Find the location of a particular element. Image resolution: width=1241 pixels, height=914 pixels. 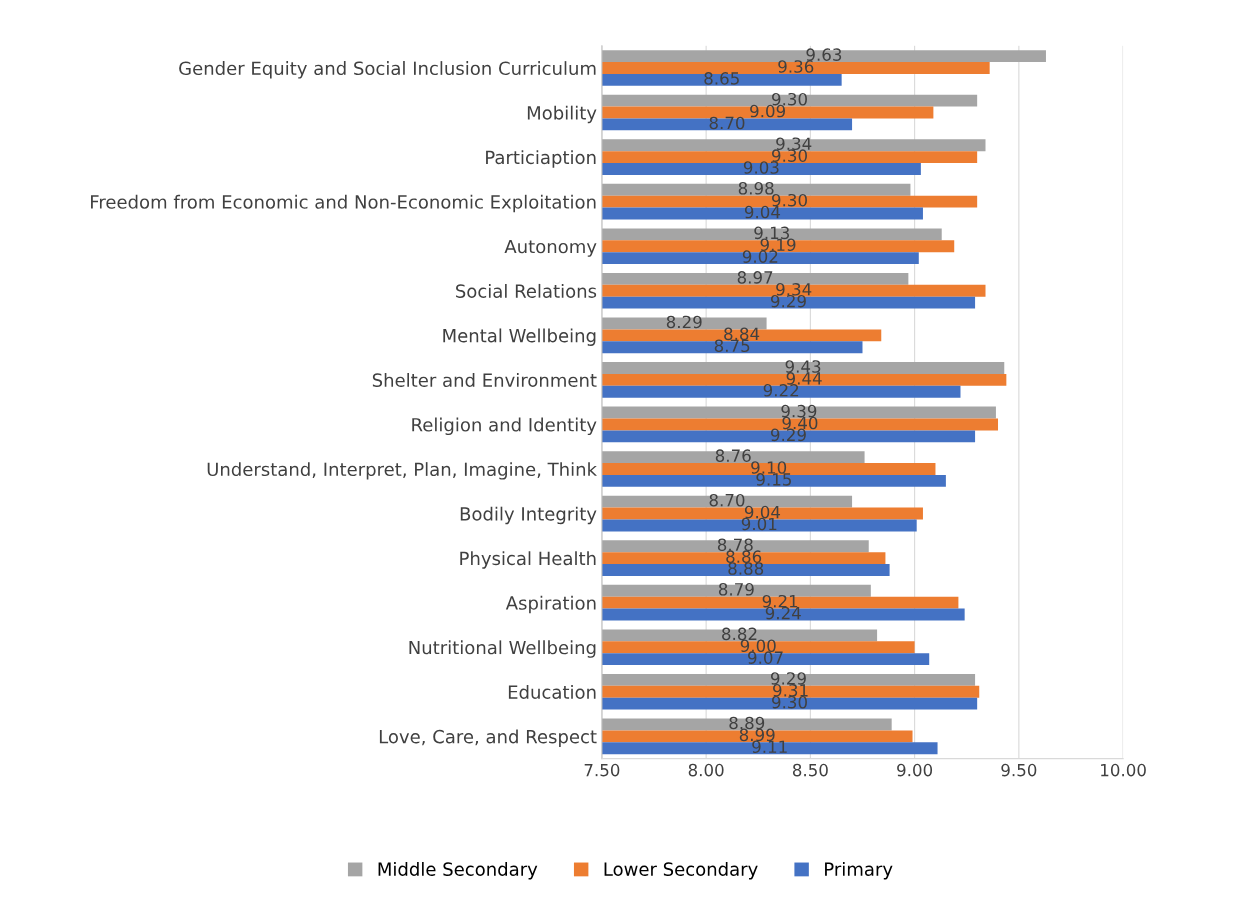

y-tick-label: Shelter and Environment is located at coordinates (484, 380).